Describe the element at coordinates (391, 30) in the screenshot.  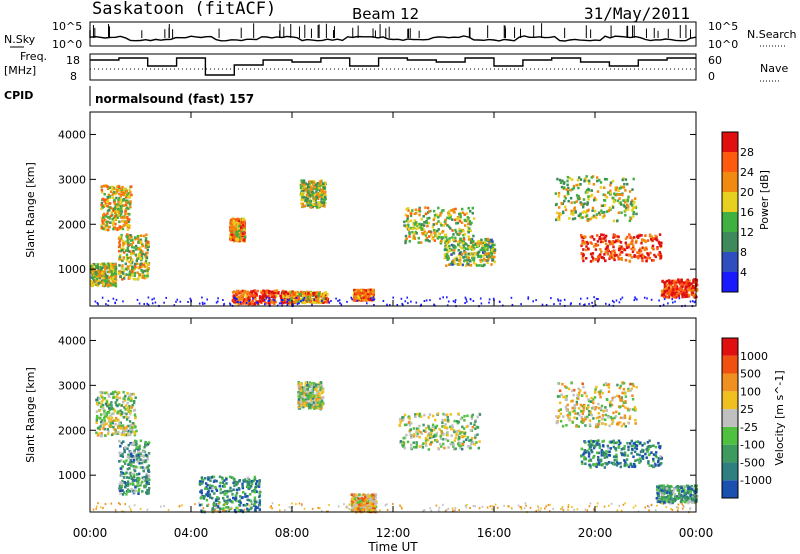
I see `nsky-spikes` at that location.